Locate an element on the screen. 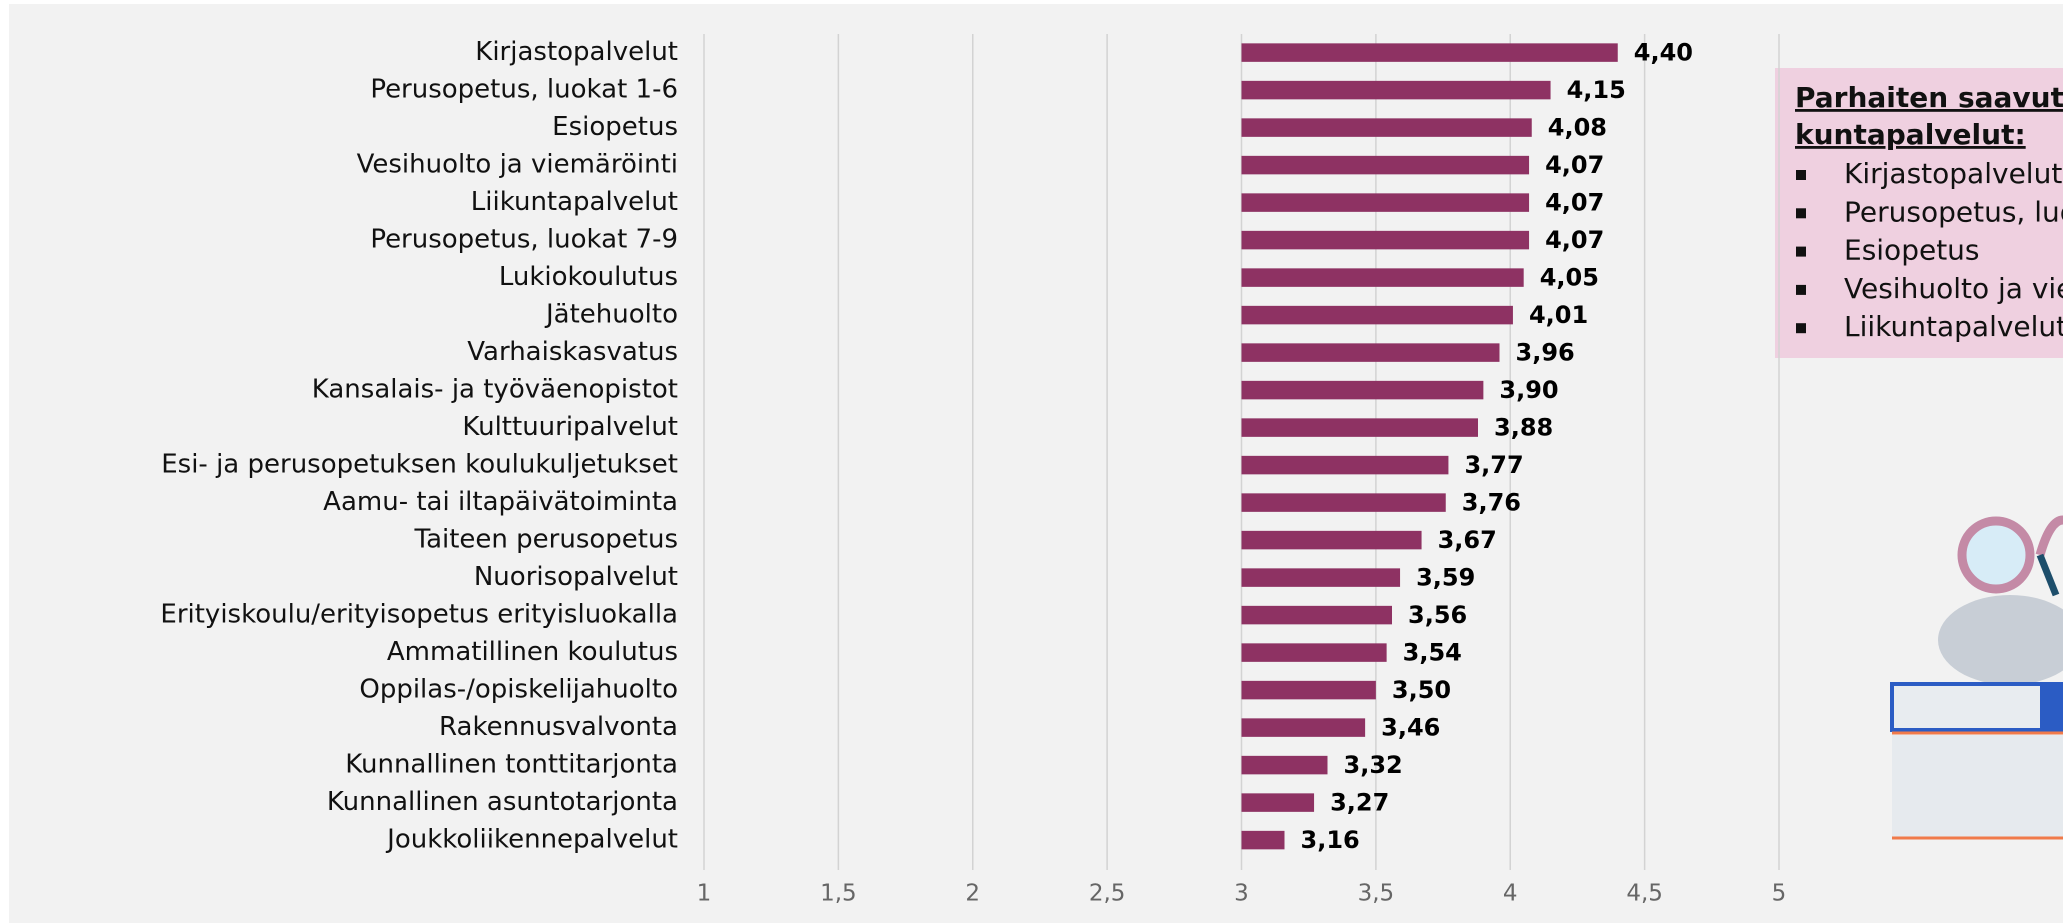  data-label: 4,40 is located at coordinates (1663, 53).